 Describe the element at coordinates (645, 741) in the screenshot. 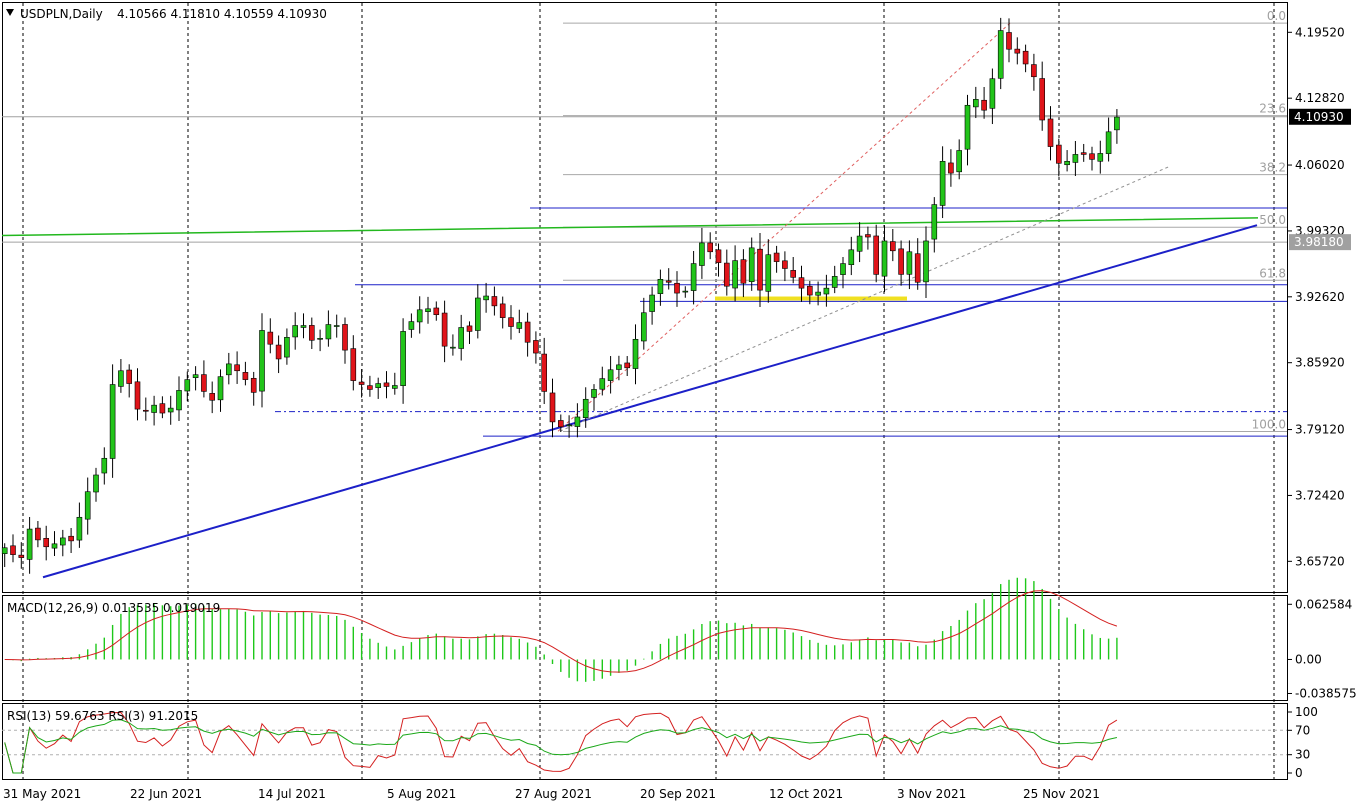

I see `rsi-pane` at that location.